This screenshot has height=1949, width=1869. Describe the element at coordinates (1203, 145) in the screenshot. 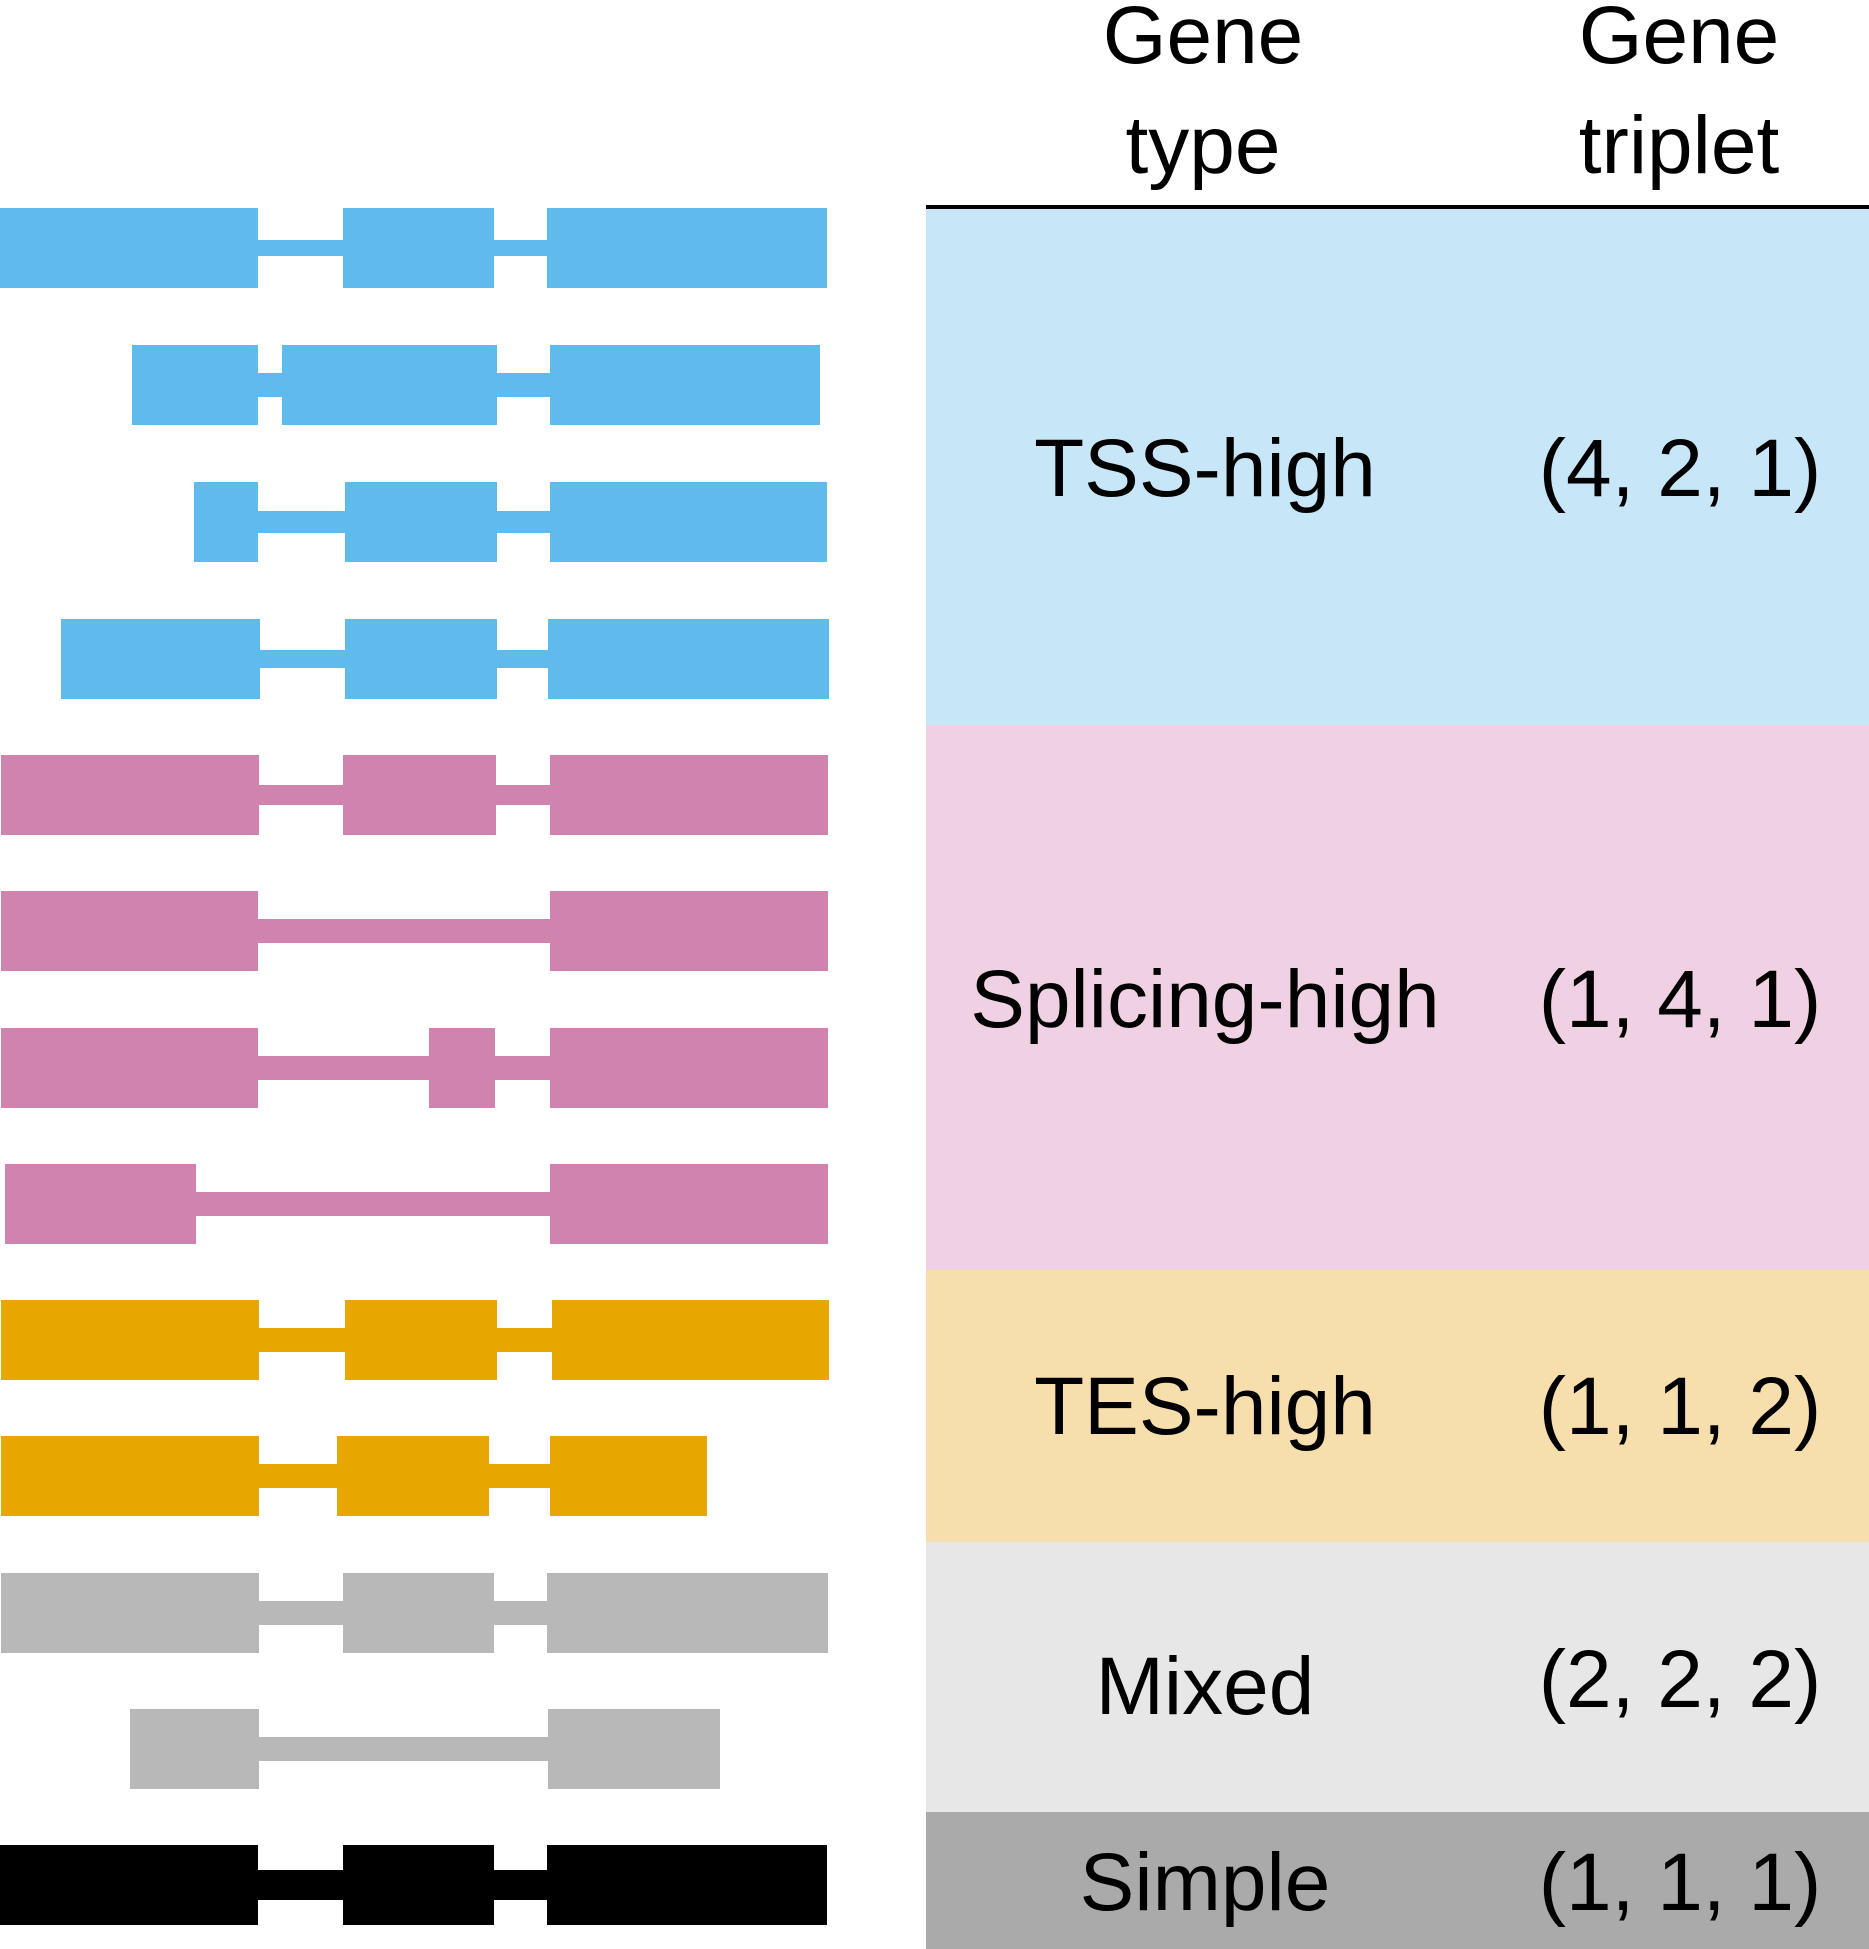

I see `header-gene-type-line-2: type` at that location.